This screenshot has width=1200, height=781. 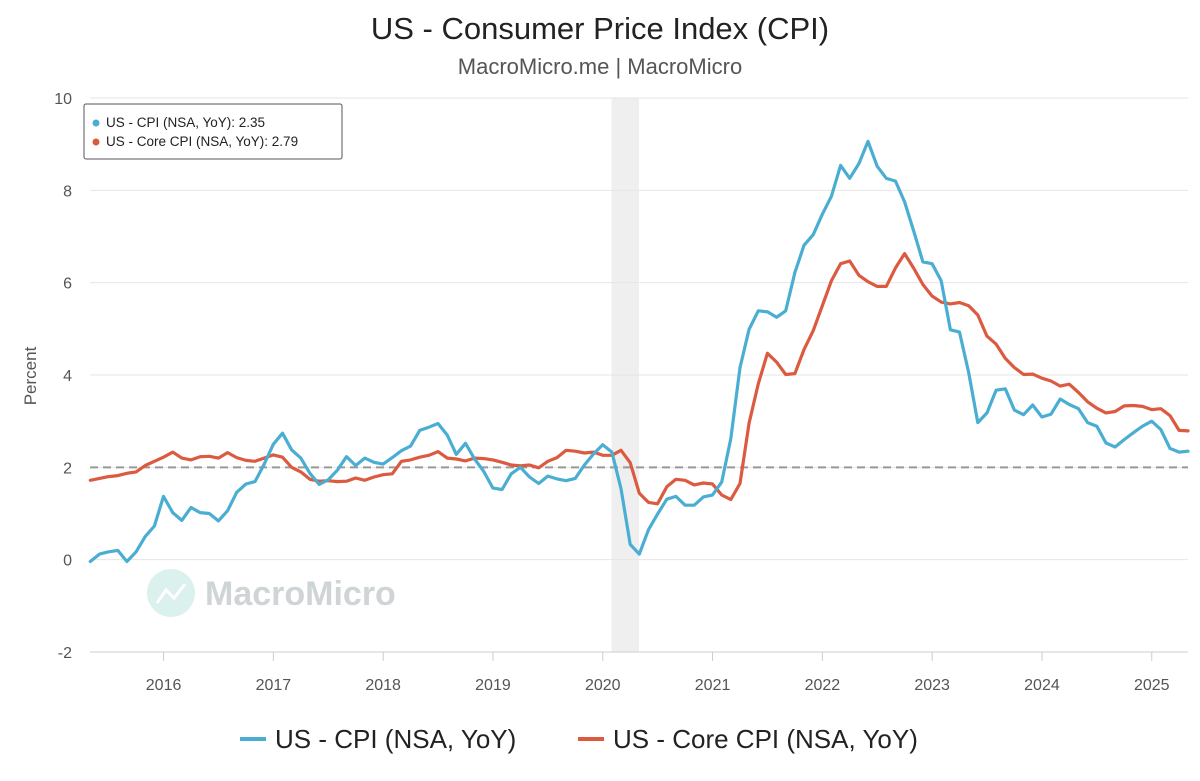 I want to click on y-tick-label: 8, so click(x=67, y=191).